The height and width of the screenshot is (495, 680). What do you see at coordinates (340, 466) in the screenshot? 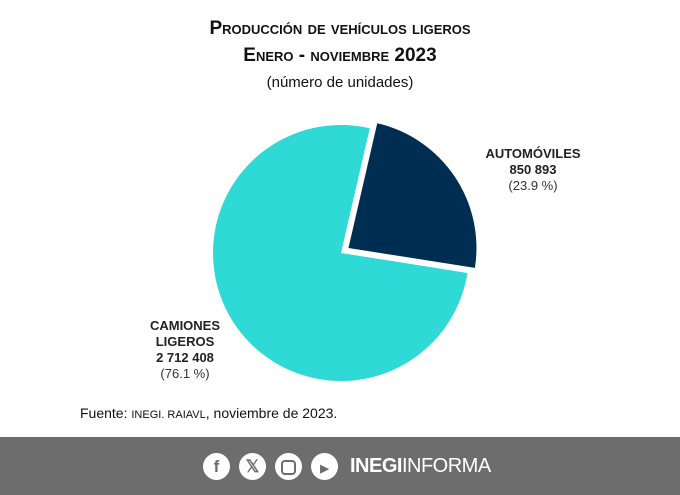
I see `footer-bar: f 𝕏 ▶ INEGIINFORMA` at bounding box center [340, 466].